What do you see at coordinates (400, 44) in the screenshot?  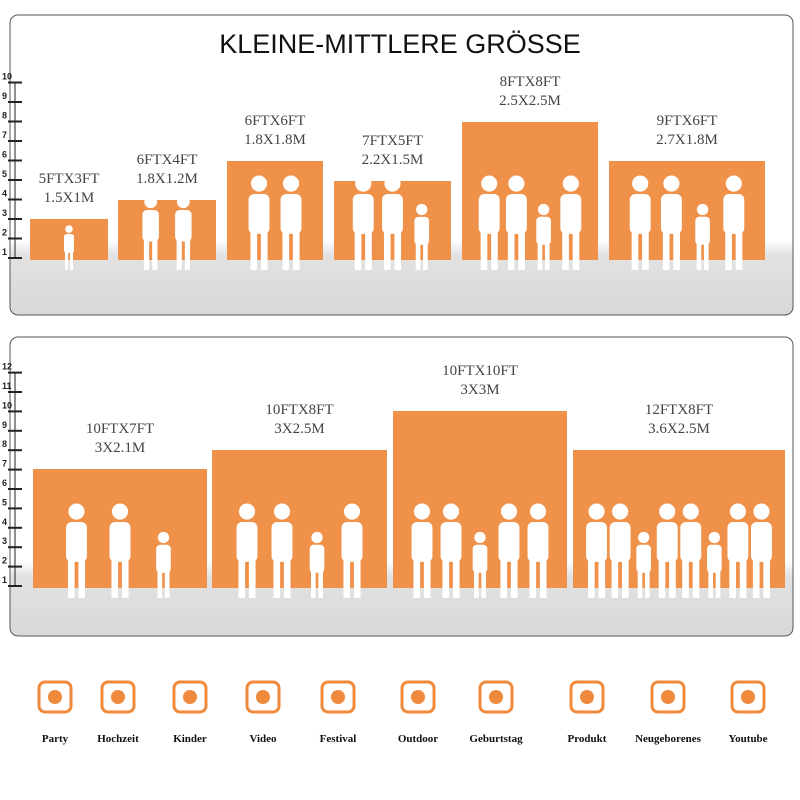 I see `title: KLEINE-MITTLERE GRÖSSE` at bounding box center [400, 44].